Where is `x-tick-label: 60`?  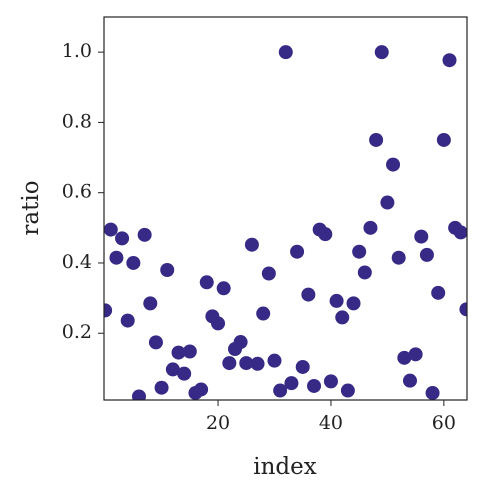
x-tick-label: 60 is located at coordinates (444, 423).